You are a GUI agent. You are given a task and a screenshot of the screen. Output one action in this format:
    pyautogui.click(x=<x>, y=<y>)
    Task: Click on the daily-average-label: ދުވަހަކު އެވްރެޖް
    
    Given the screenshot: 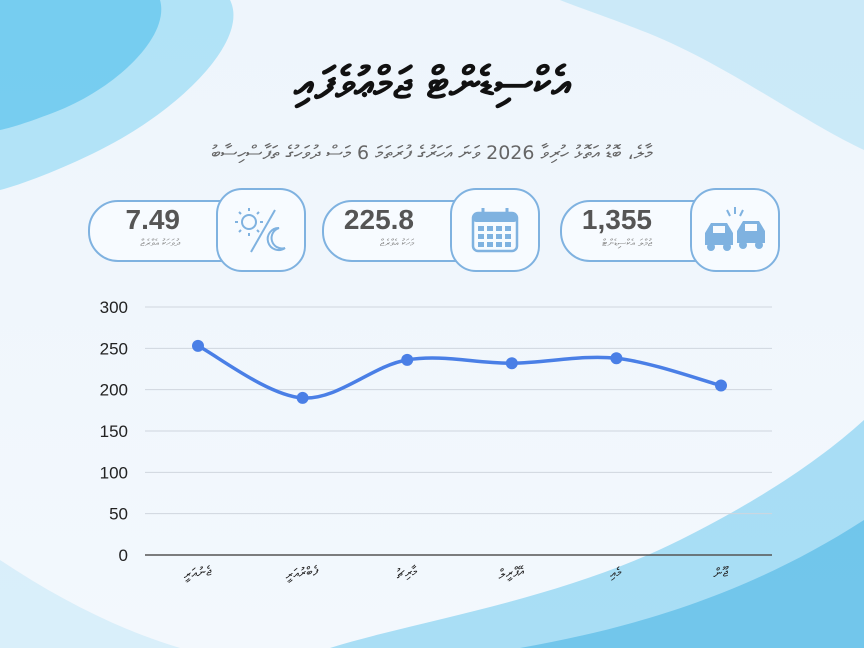 What is the action you would take?
    pyautogui.click(x=160, y=243)
    